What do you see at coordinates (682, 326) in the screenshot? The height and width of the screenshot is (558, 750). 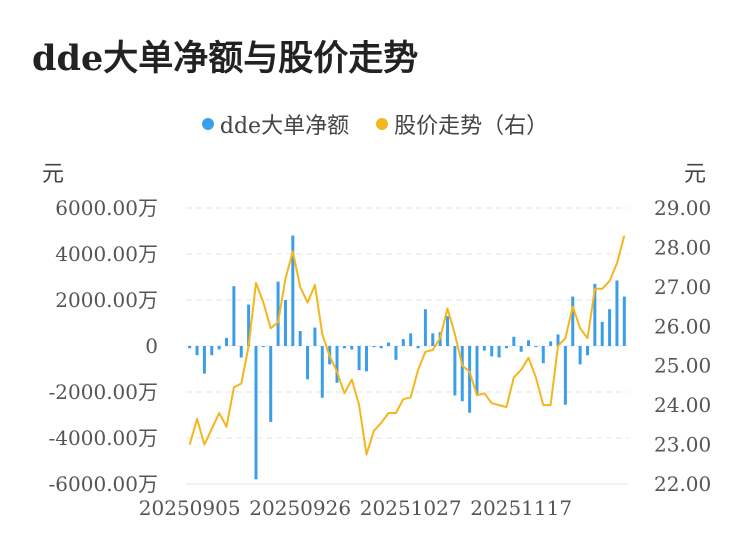 I see `right-tick-label: 26.00` at bounding box center [682, 326].